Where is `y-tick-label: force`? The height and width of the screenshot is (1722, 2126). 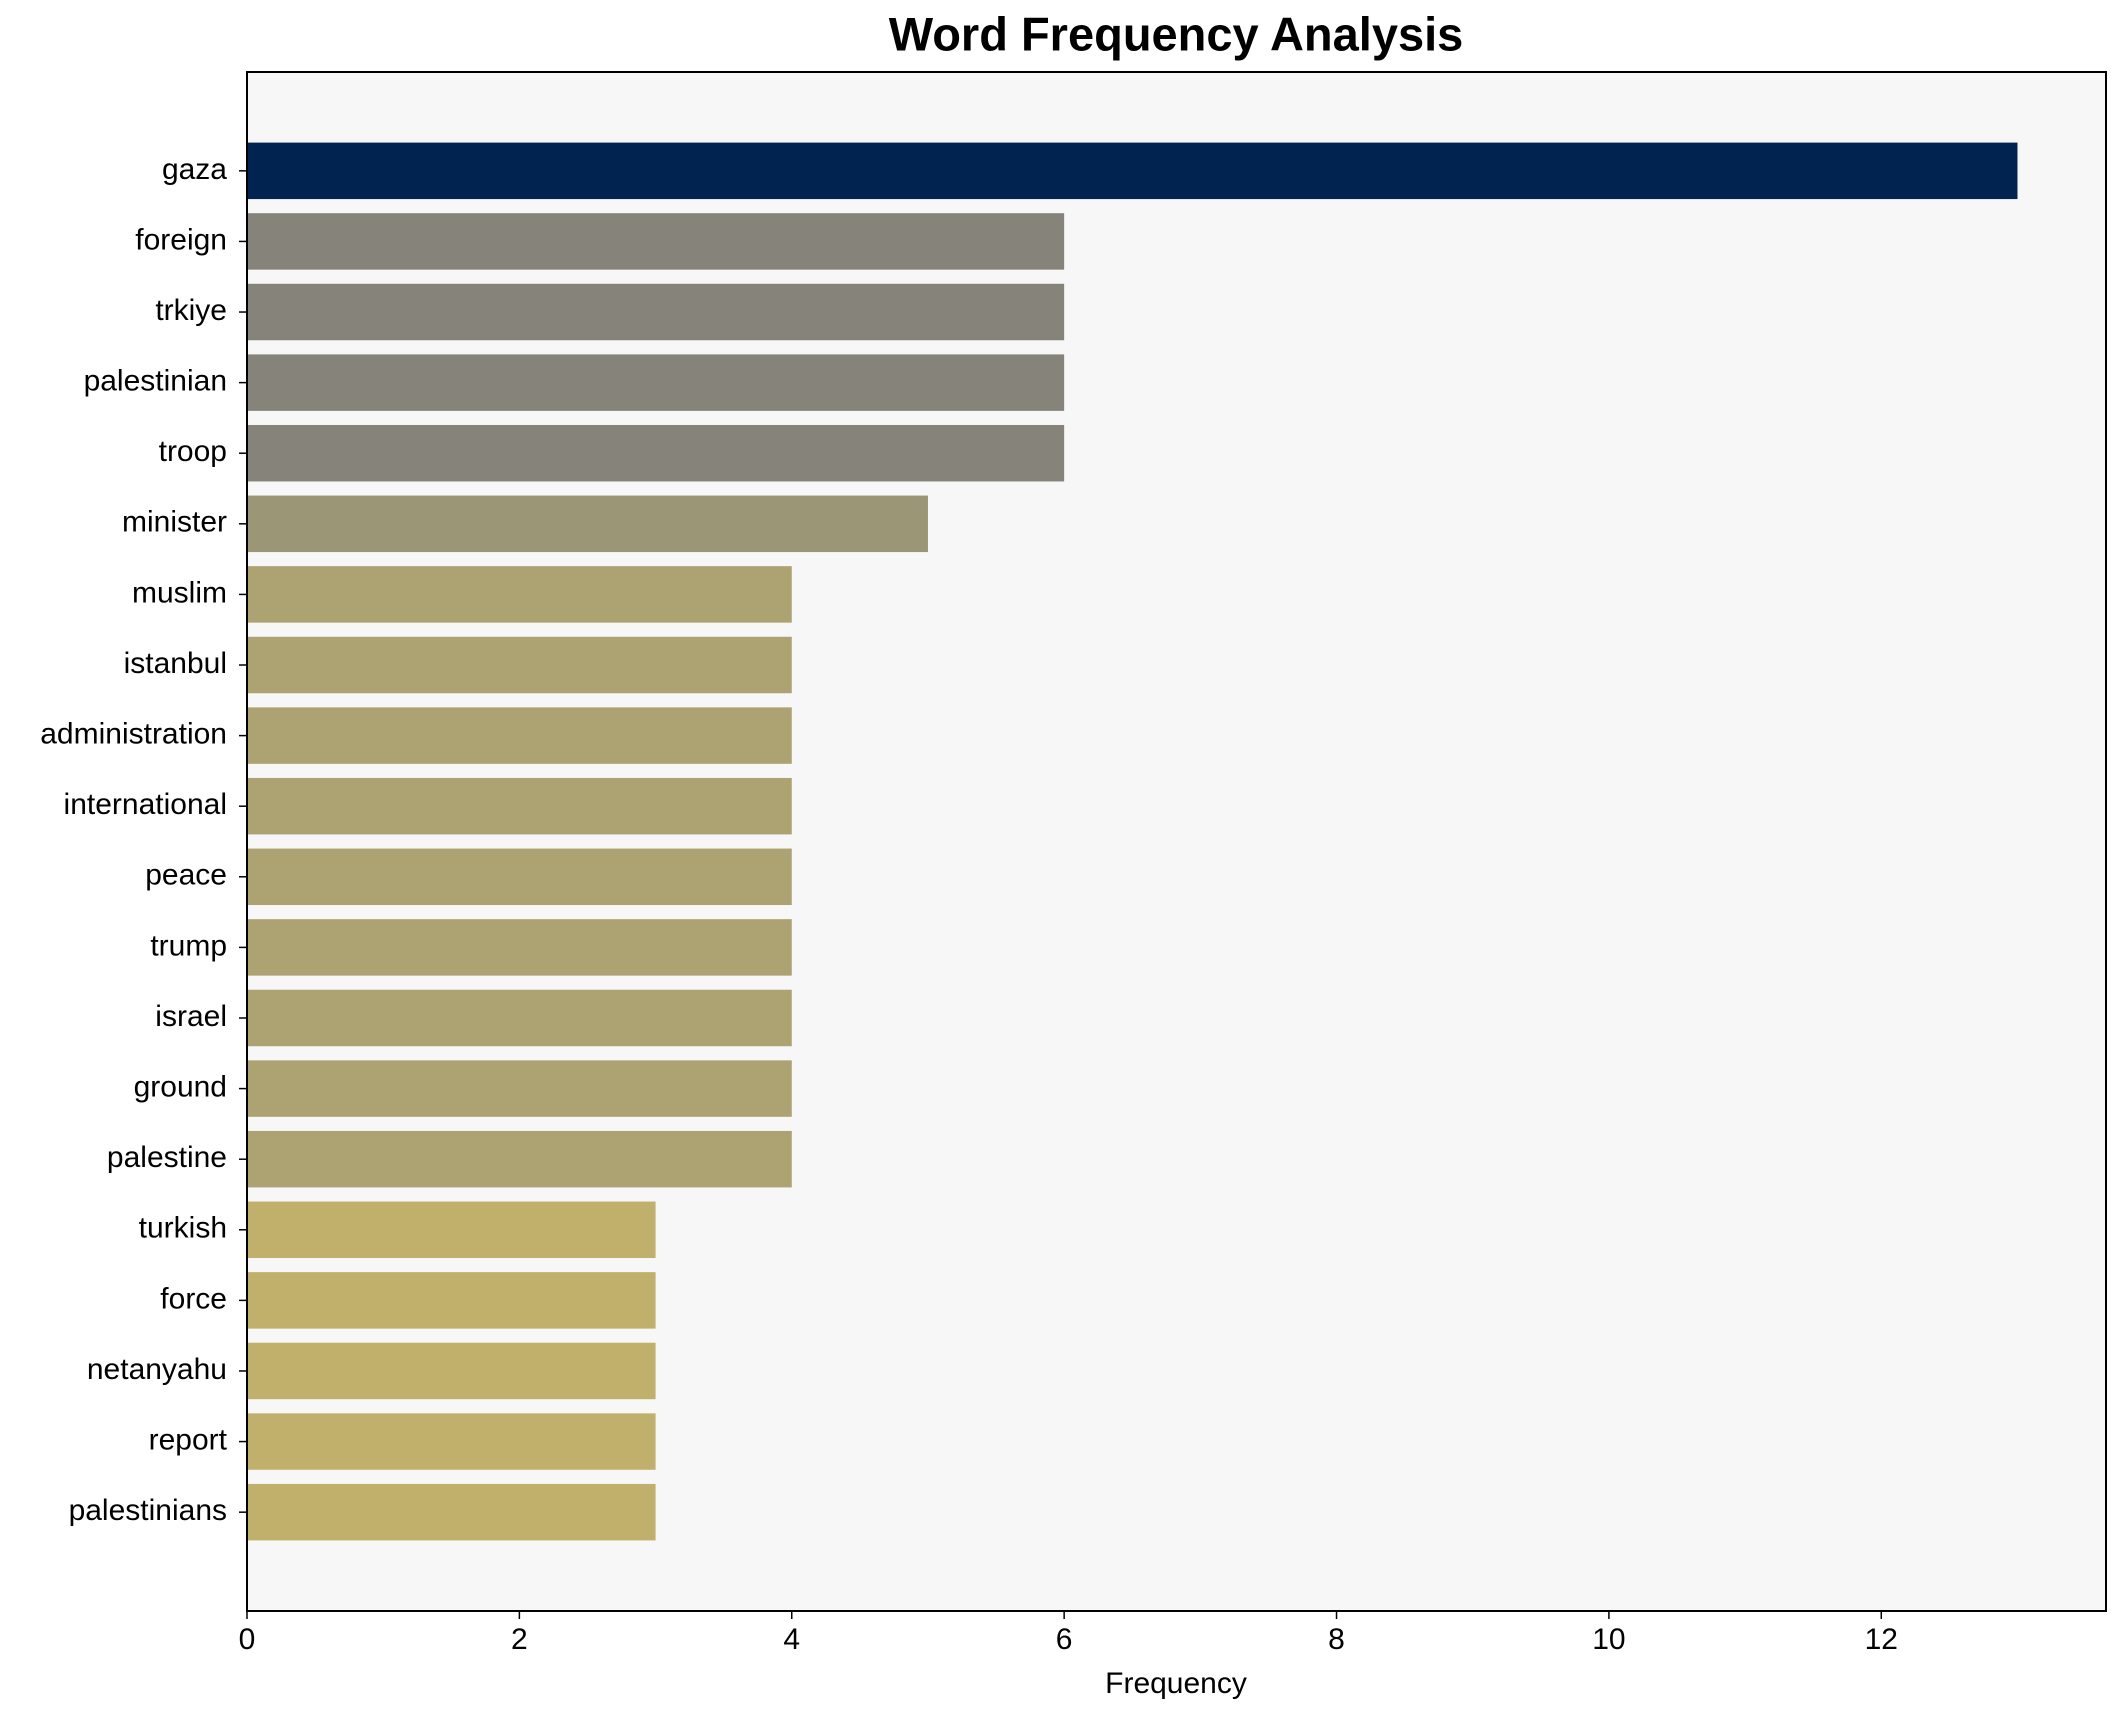 y-tick-label: force is located at coordinates (193, 1298).